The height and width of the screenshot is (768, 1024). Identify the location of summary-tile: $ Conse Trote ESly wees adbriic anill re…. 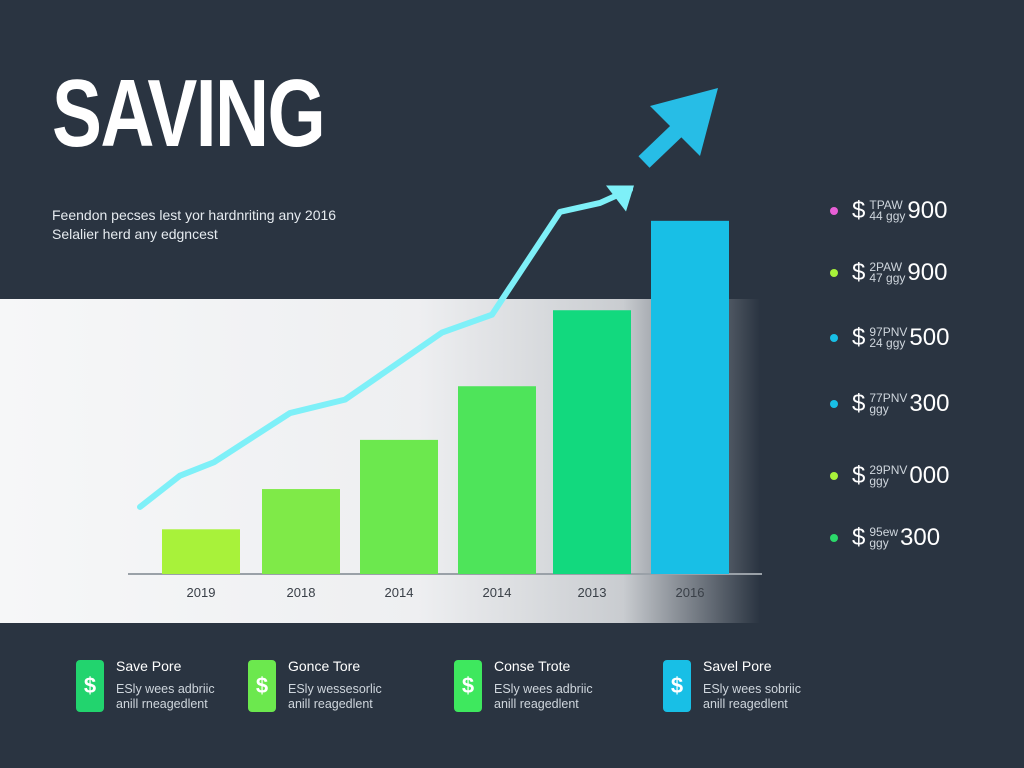
(523, 685).